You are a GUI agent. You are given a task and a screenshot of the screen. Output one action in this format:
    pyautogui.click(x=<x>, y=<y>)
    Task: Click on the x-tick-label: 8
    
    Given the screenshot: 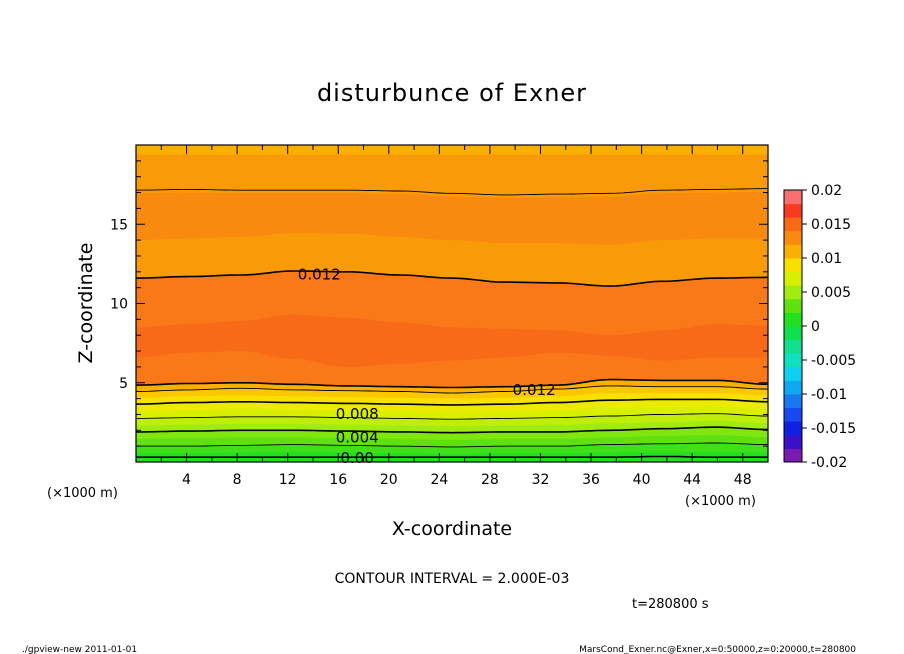 What is the action you would take?
    pyautogui.click(x=237, y=480)
    